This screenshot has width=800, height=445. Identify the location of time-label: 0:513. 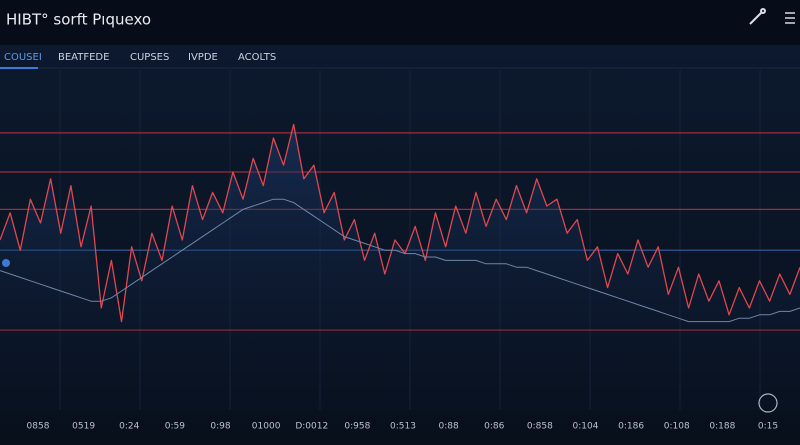
(403, 427).